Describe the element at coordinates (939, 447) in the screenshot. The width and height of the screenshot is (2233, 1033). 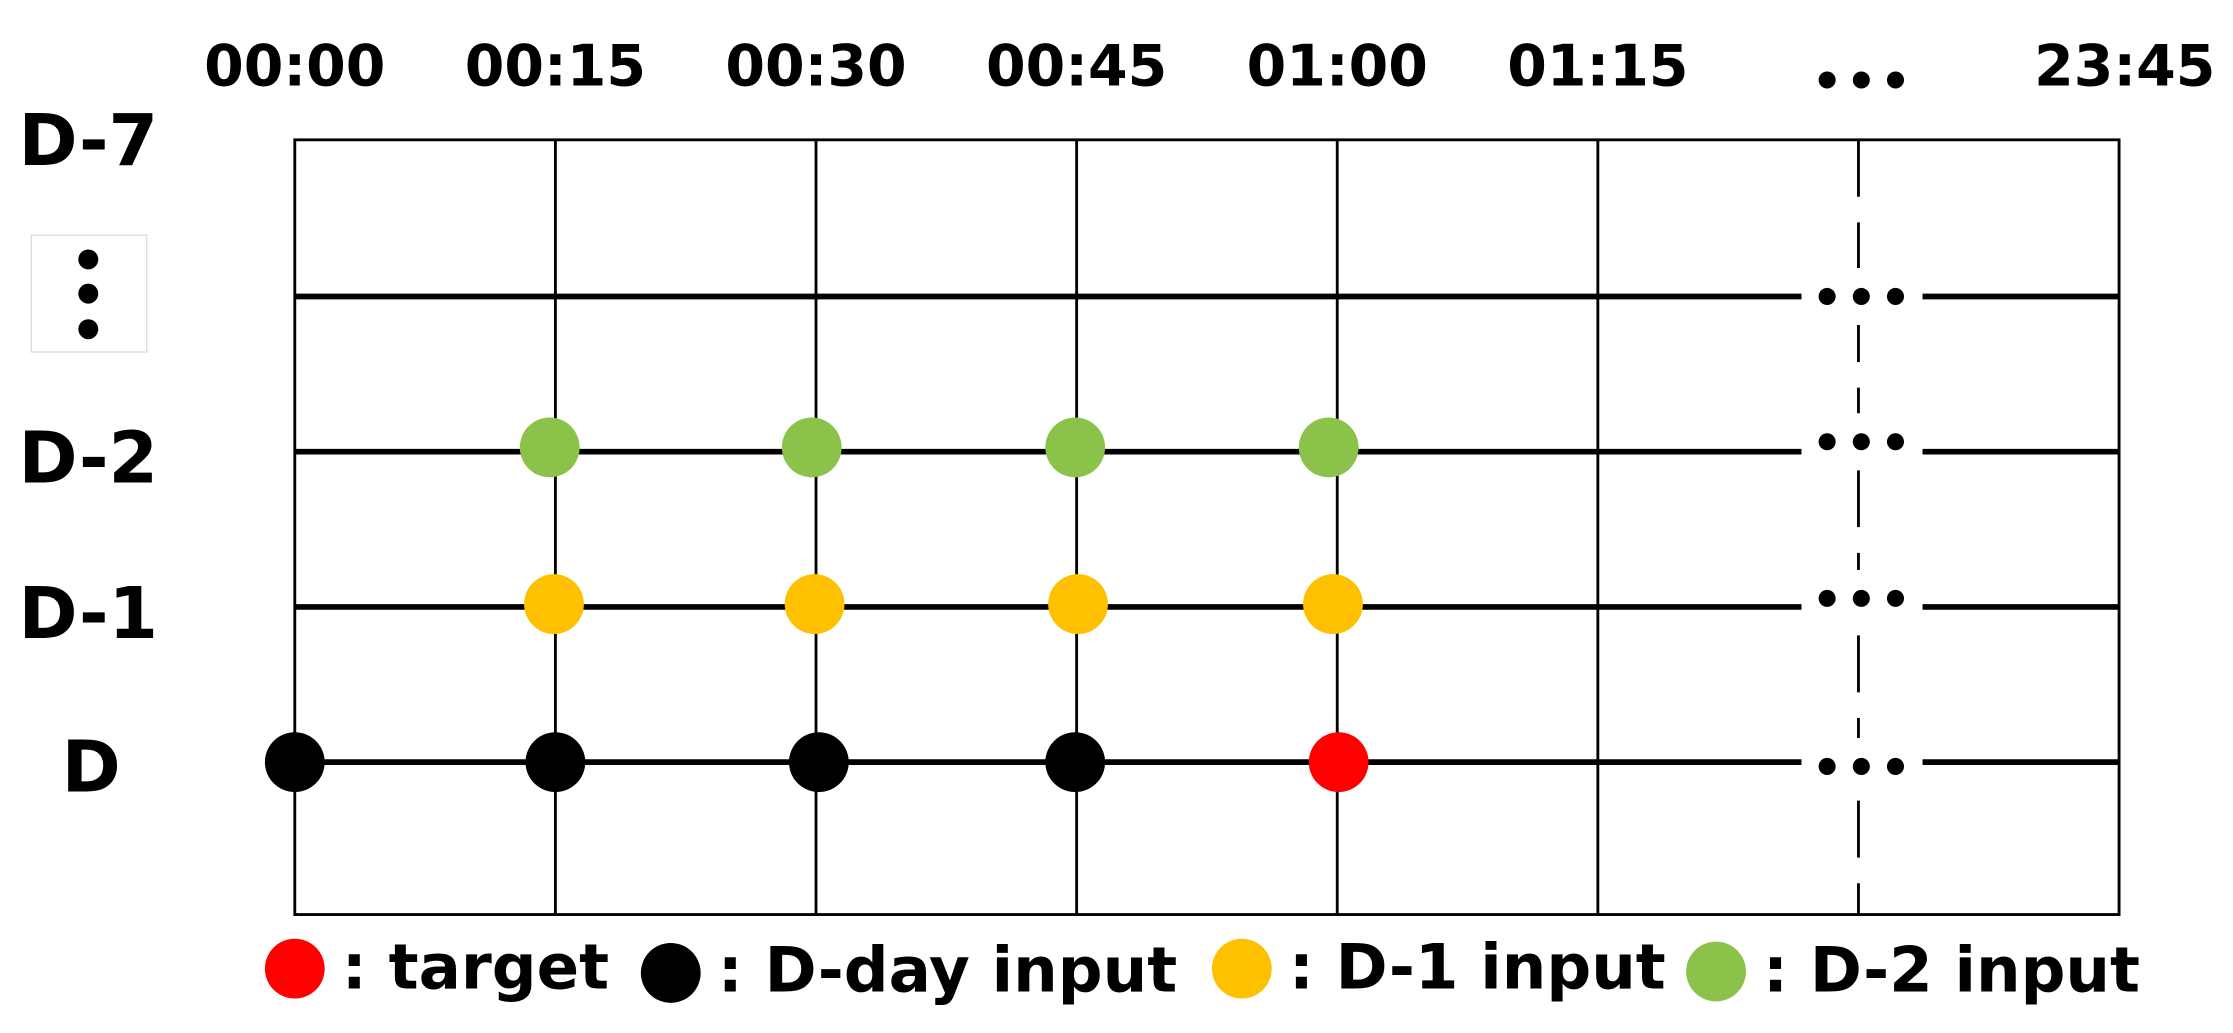
I see `d2-dots` at that location.